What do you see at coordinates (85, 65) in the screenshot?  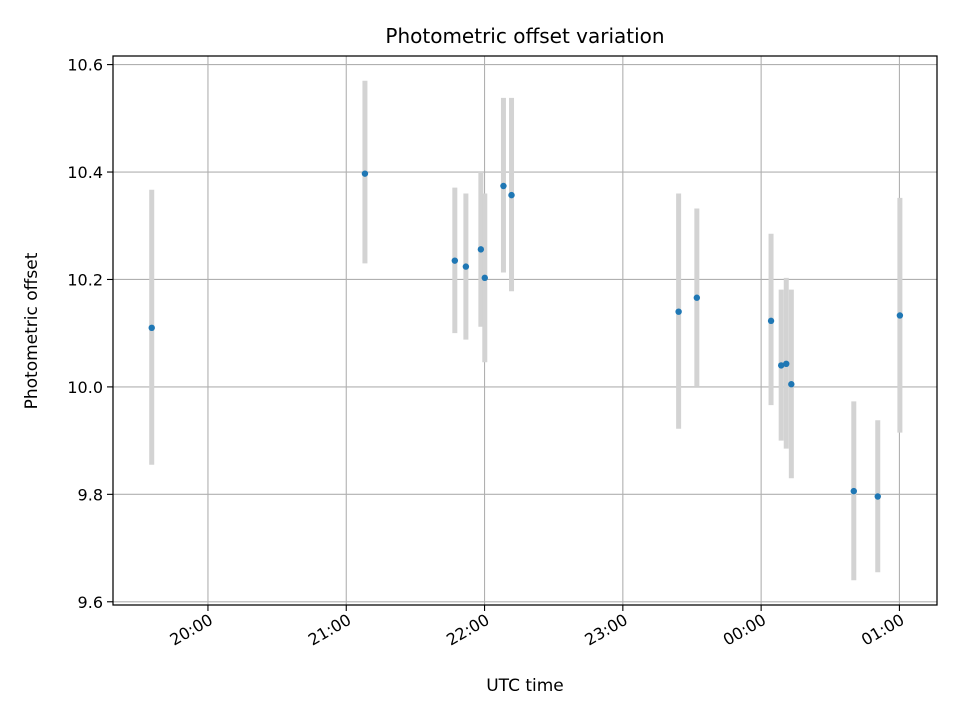 I see `y-tick-label: 10.6` at bounding box center [85, 65].